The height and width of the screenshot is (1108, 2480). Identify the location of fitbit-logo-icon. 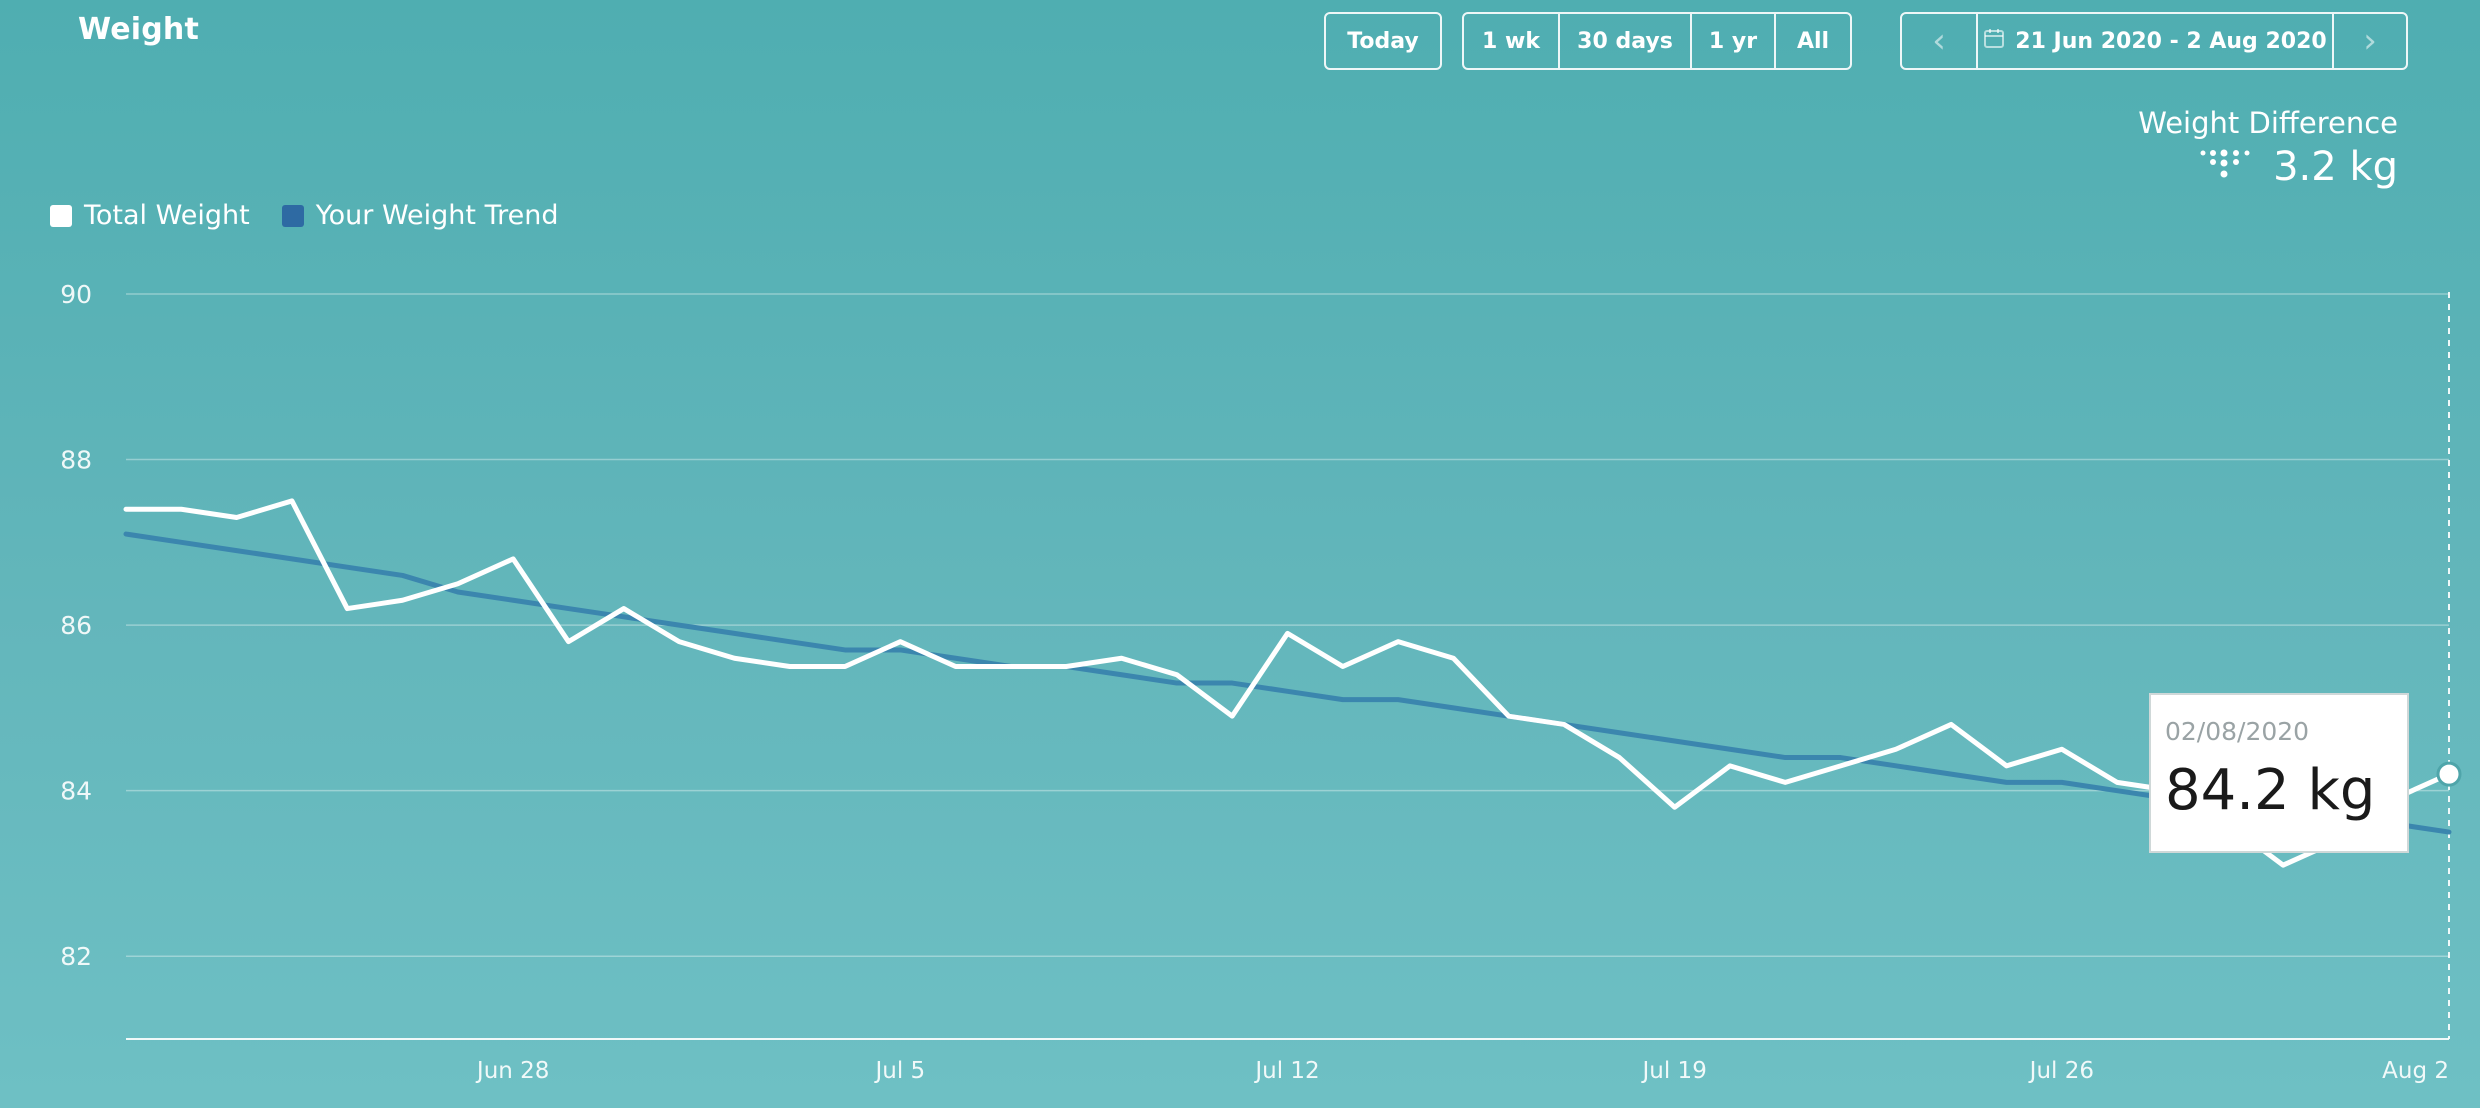
(2225, 167).